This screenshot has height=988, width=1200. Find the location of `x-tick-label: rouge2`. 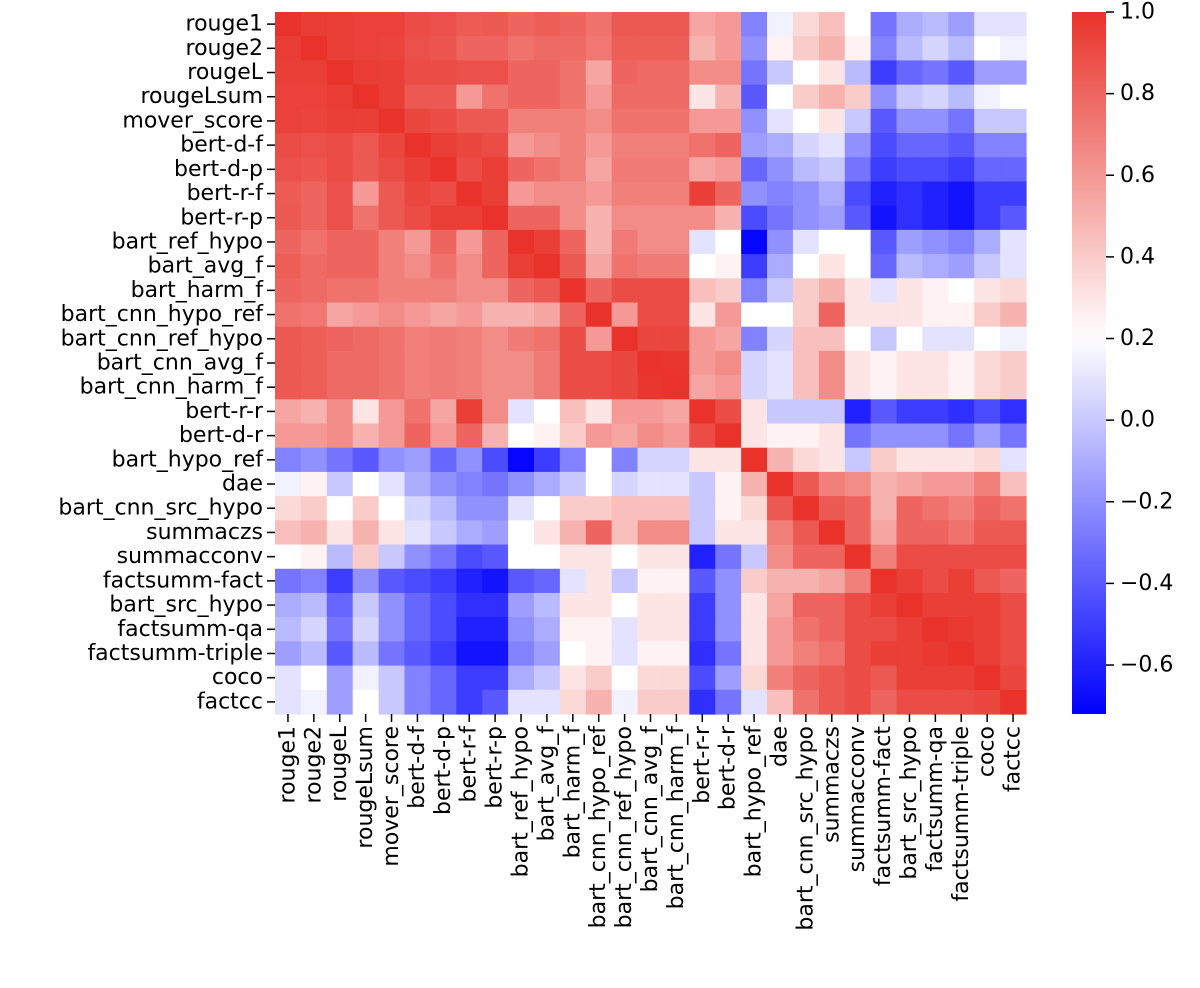

x-tick-label: rouge2 is located at coordinates (313, 764).